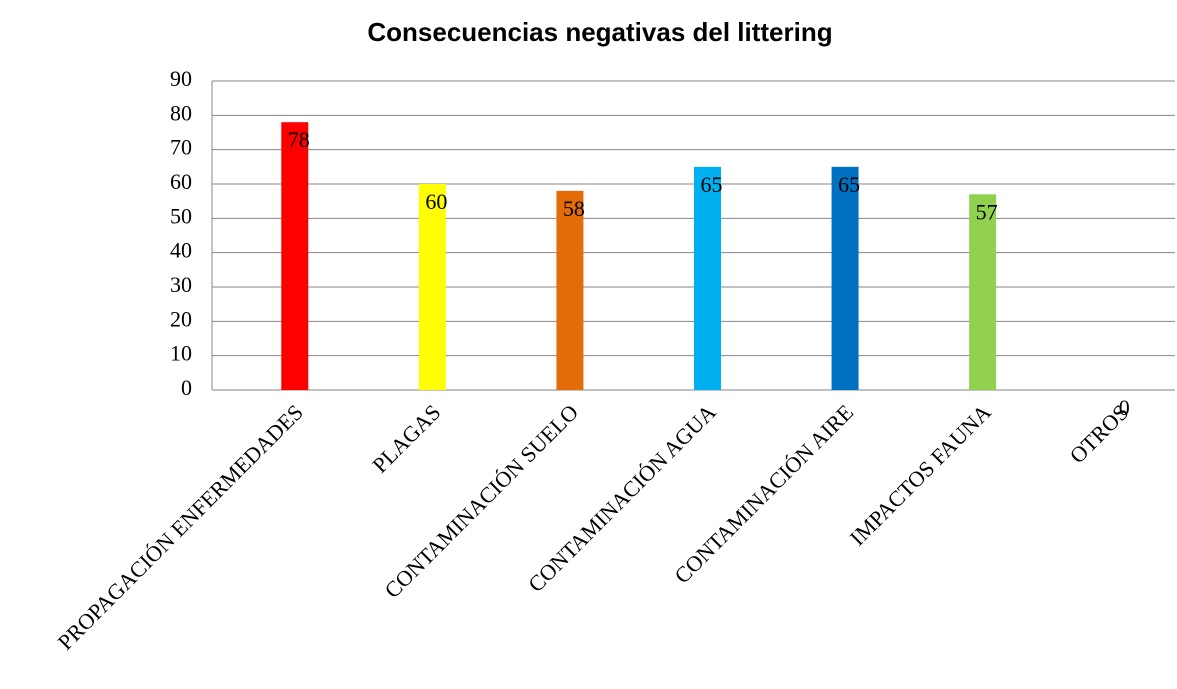 The image size is (1177, 689). I want to click on y-tick-label: 20, so click(181, 318).